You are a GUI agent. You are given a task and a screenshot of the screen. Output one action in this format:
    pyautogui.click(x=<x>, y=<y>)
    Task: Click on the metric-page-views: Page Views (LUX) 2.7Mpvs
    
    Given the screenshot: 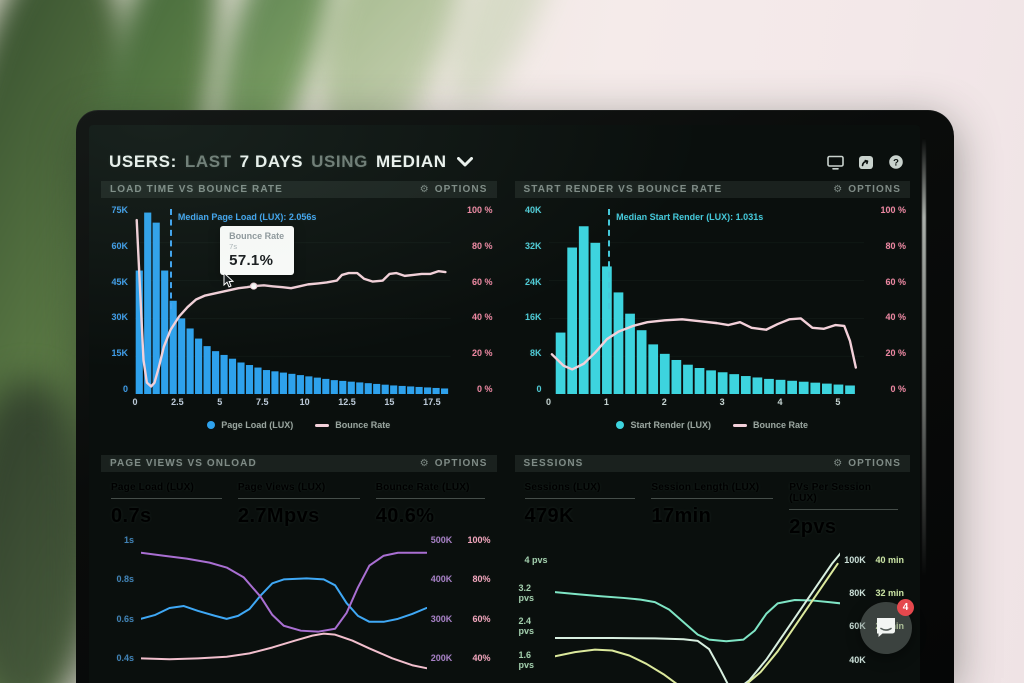 What is the action you would take?
    pyautogui.click(x=298, y=505)
    